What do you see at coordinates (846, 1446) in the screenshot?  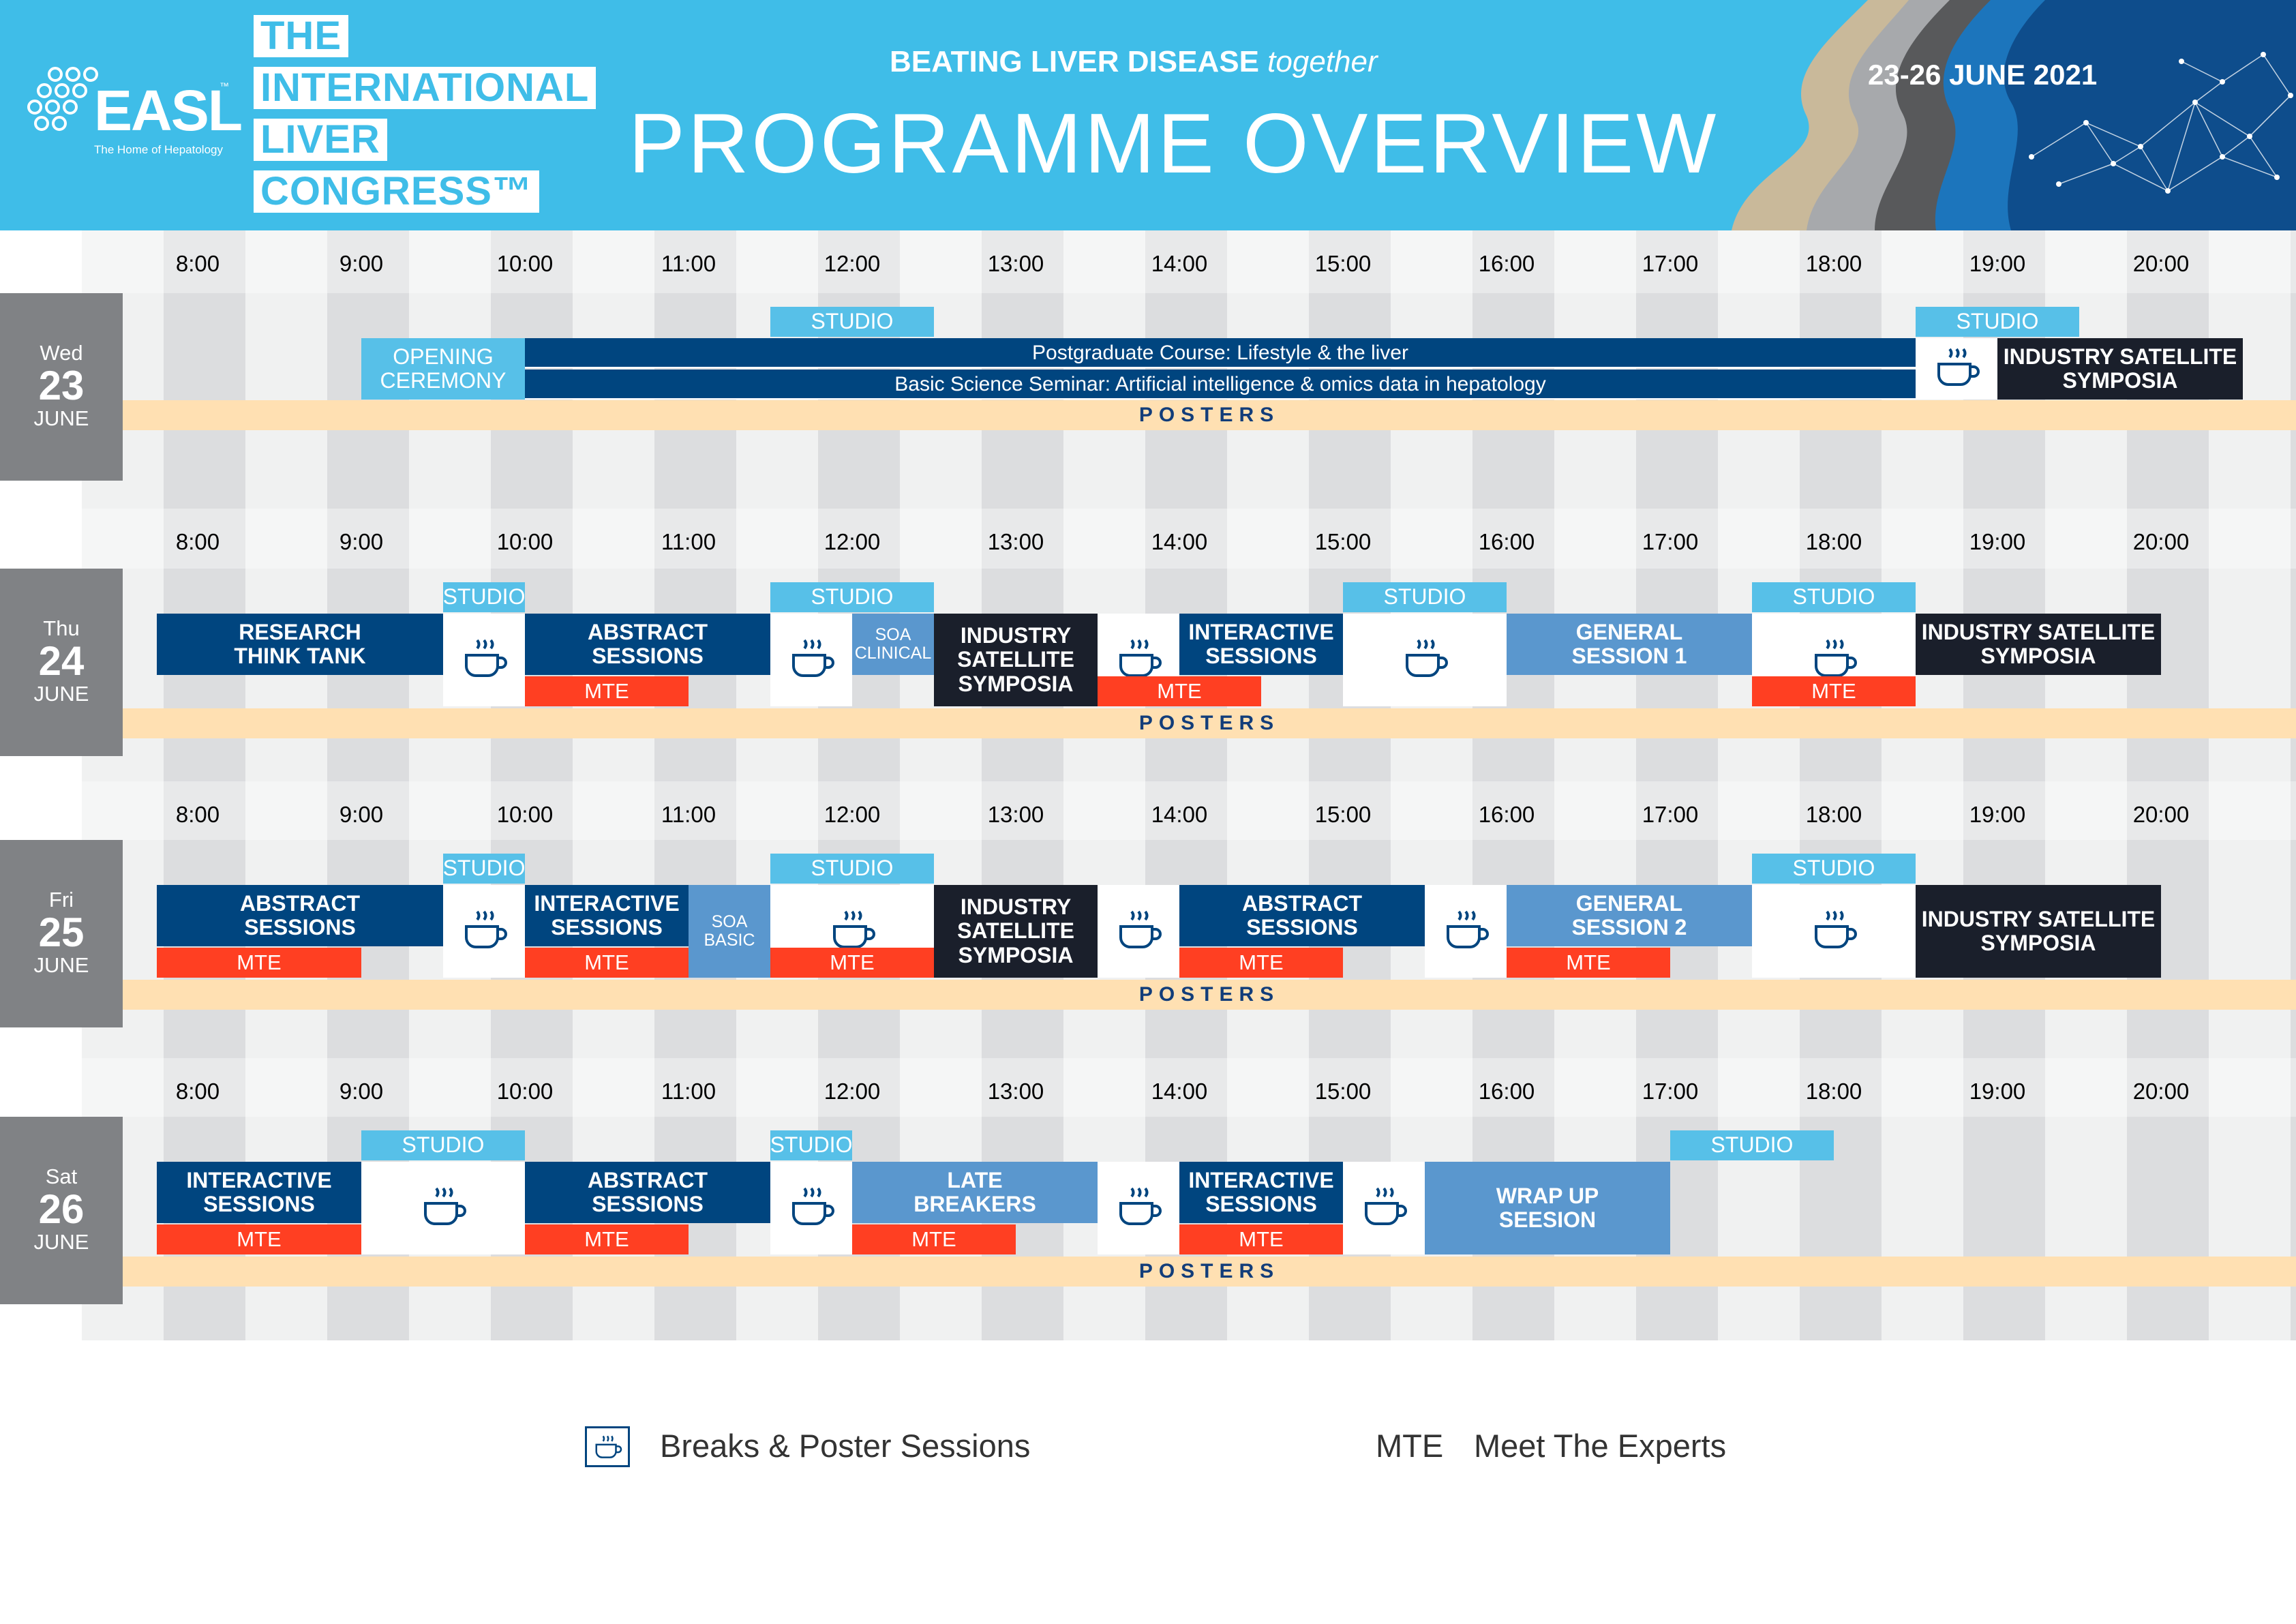 I see `legend-breaks-label: Breaks & Poster Sessions` at bounding box center [846, 1446].